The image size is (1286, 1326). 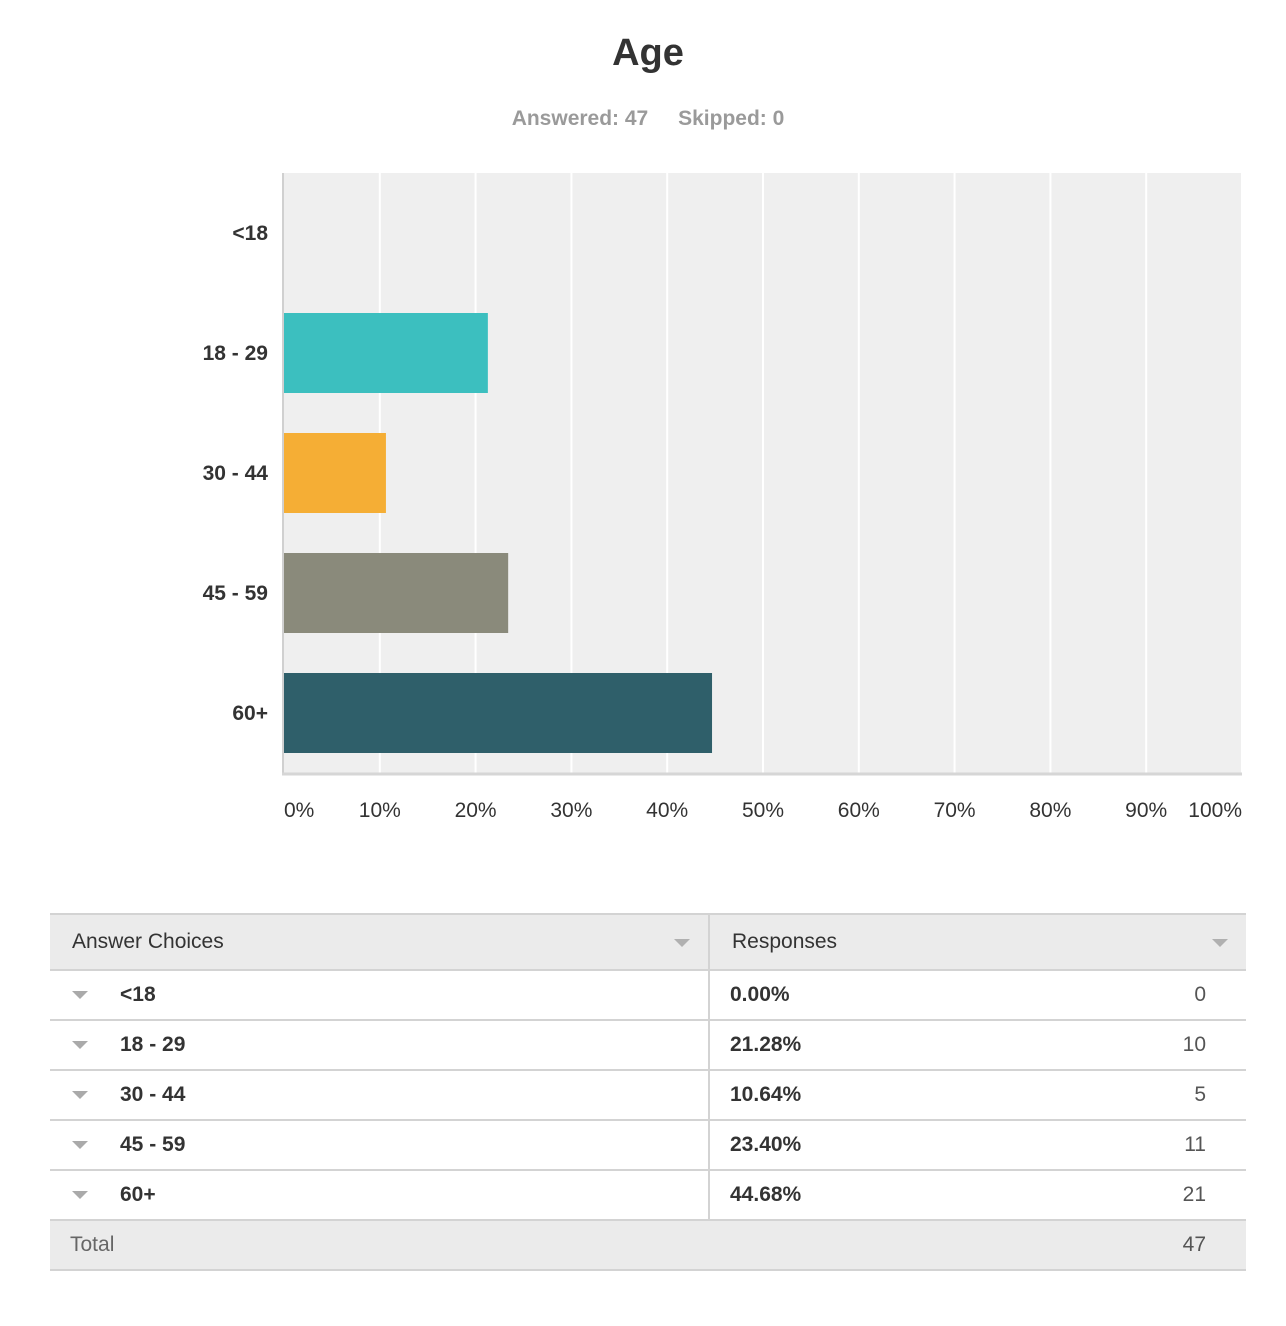 I want to click on response-summary: Answered: 47 Skipped: 0, so click(x=643, y=119).